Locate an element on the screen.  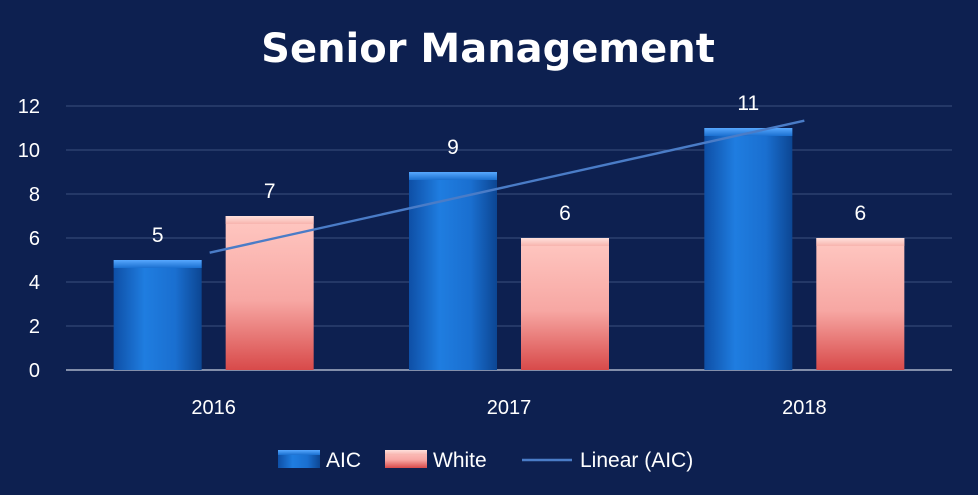
x-category-label: 2016 is located at coordinates (213, 408).